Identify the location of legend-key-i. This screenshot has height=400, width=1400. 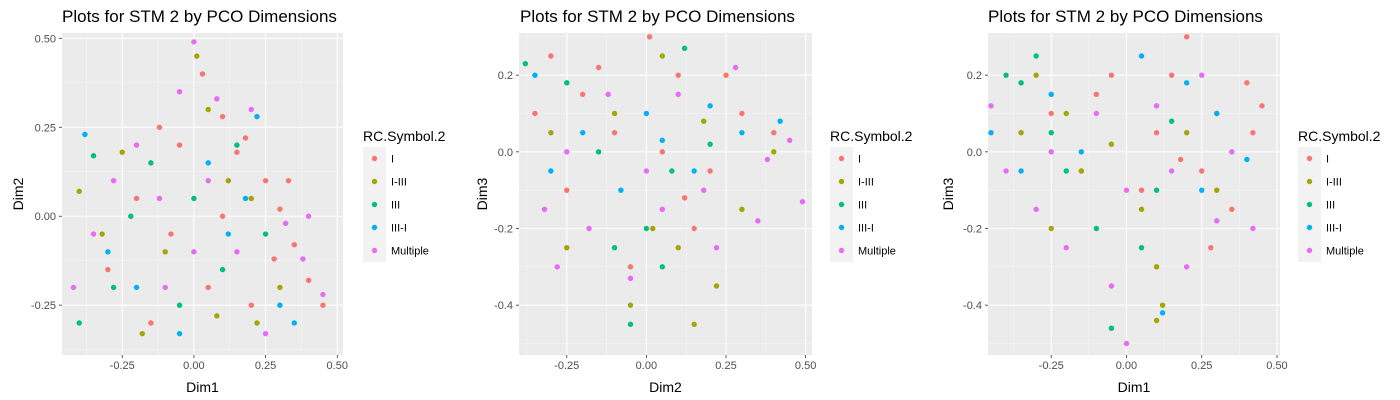
(374, 158).